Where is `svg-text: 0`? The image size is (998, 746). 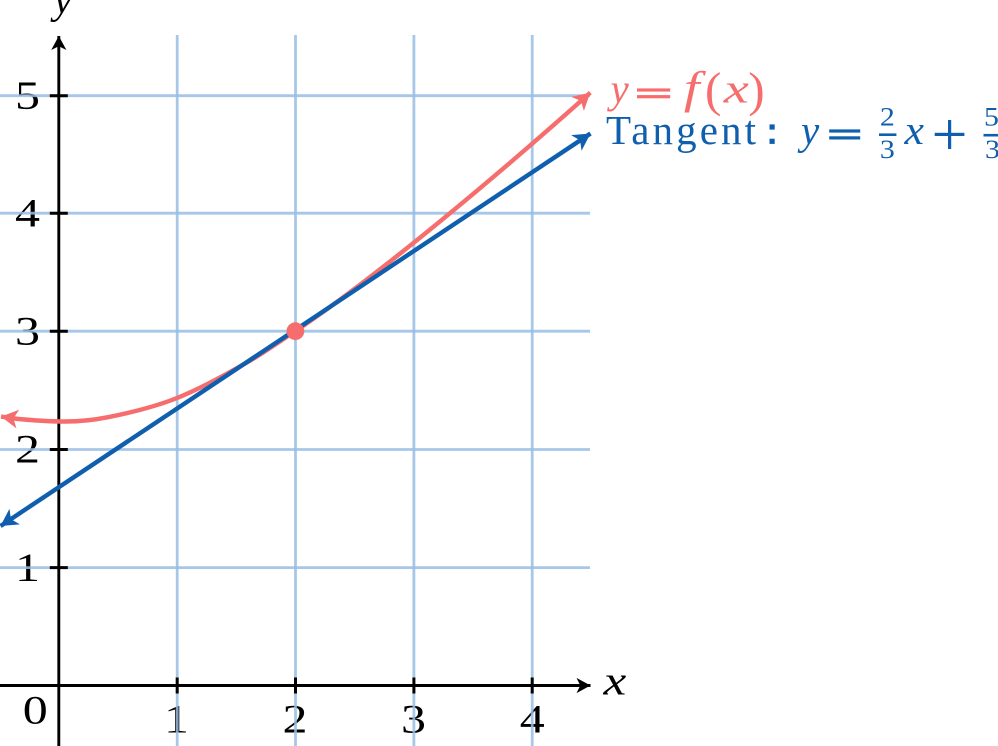
svg-text: 0 is located at coordinates (35, 710).